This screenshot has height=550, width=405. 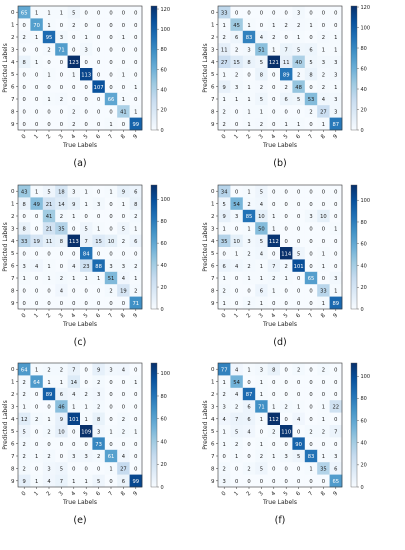 I want to click on y-tick-label: 6, so click(x=213, y=267).